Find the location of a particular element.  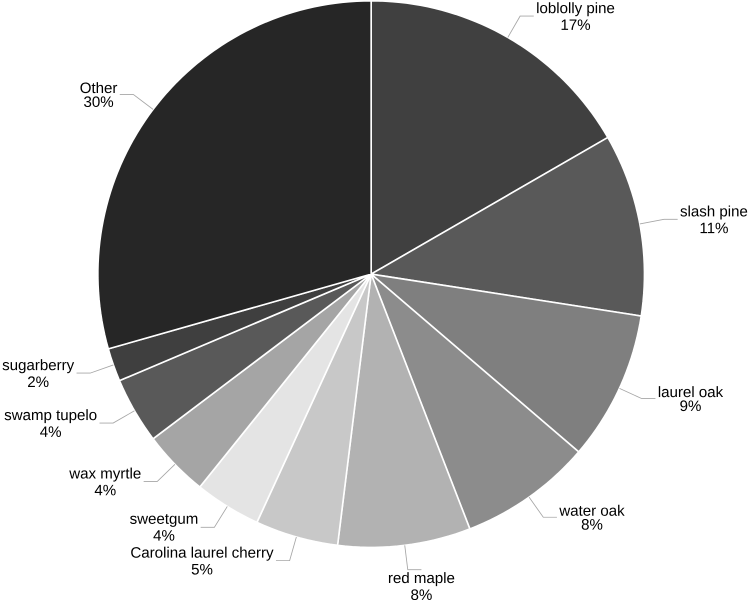

data-label: 9% is located at coordinates (690, 406).